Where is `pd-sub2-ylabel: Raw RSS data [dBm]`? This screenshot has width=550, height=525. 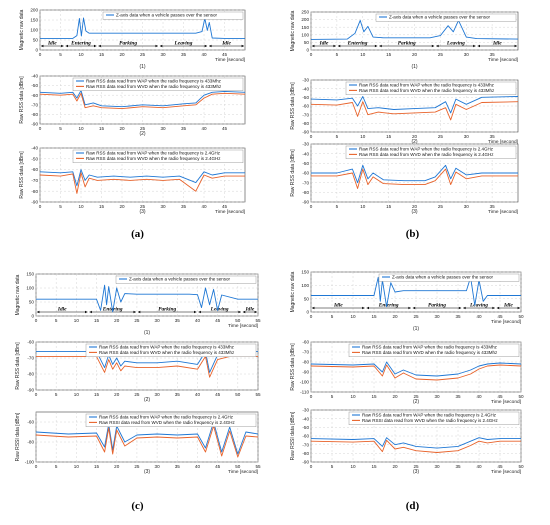
pd-sub2-ylabel: Raw RSS data [dBm] is located at coordinates (293, 367).